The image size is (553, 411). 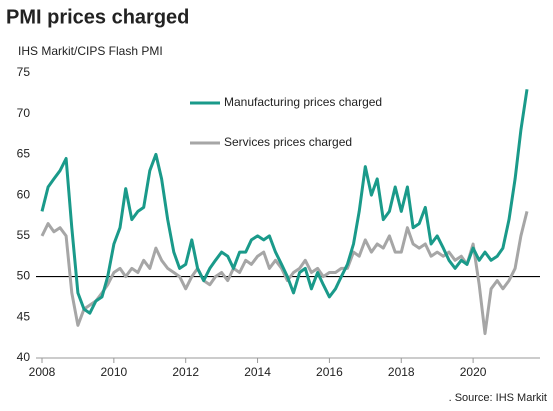 I want to click on y-tick-label: 55, so click(x=24, y=235).